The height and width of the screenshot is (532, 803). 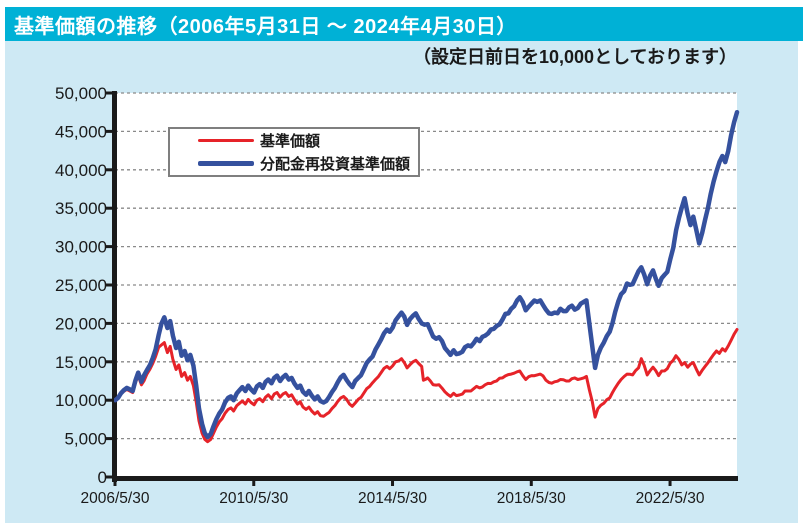 I want to click on page-title: 基準価額の推移（2006年5月31日 ～ 2024年4月30日）, so click(x=265, y=26).